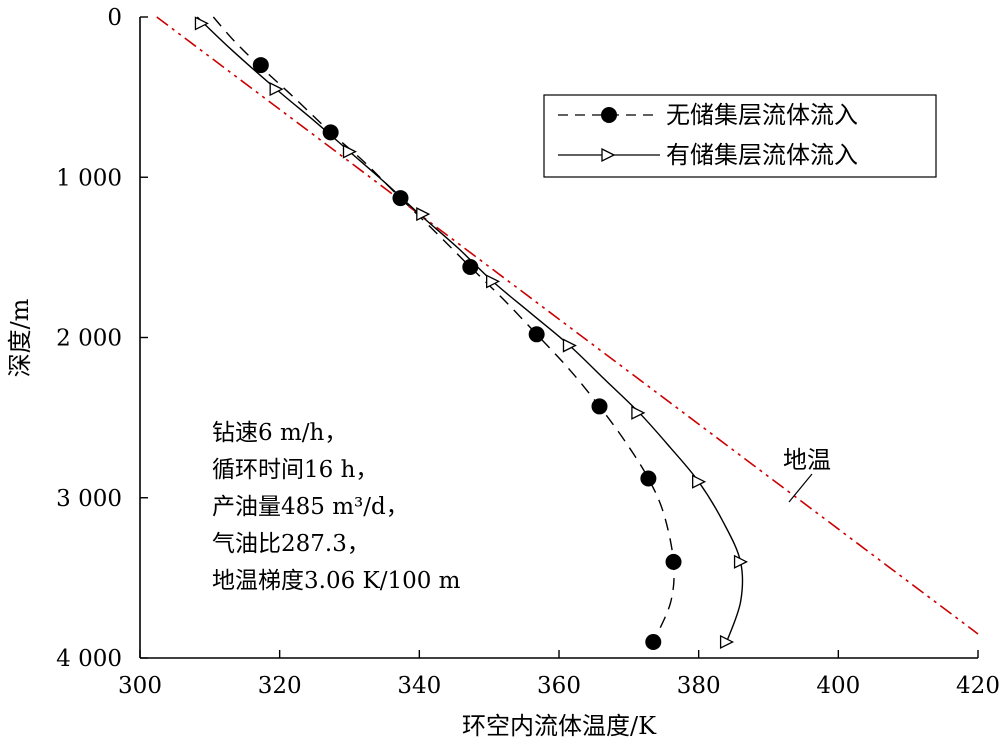 Image resolution: width=1000 pixels, height=746 pixels. Describe the element at coordinates (559, 726) in the screenshot. I see `x-axis-title: 环空内流体温度/K` at that location.